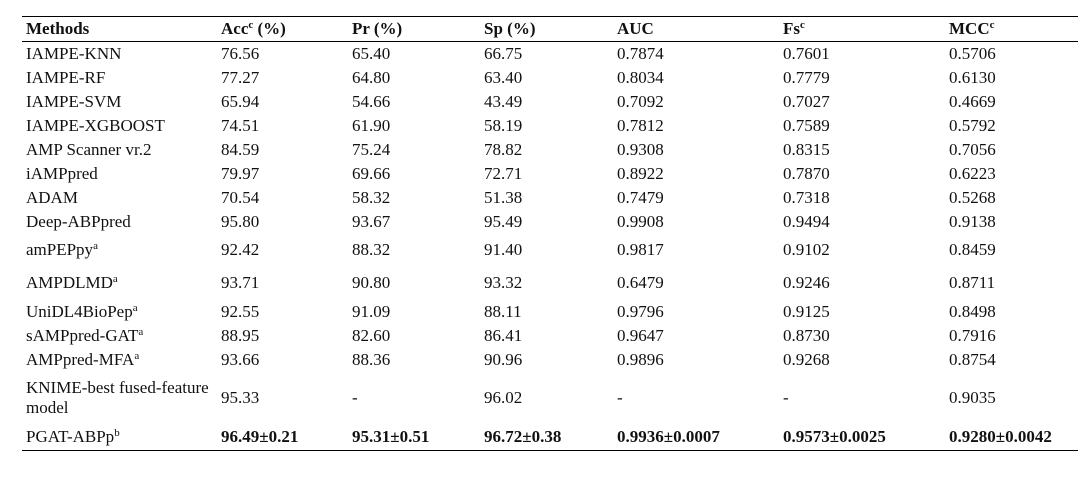  Describe the element at coordinates (371, 125) in the screenshot. I see `value-cell: 61.90` at that location.